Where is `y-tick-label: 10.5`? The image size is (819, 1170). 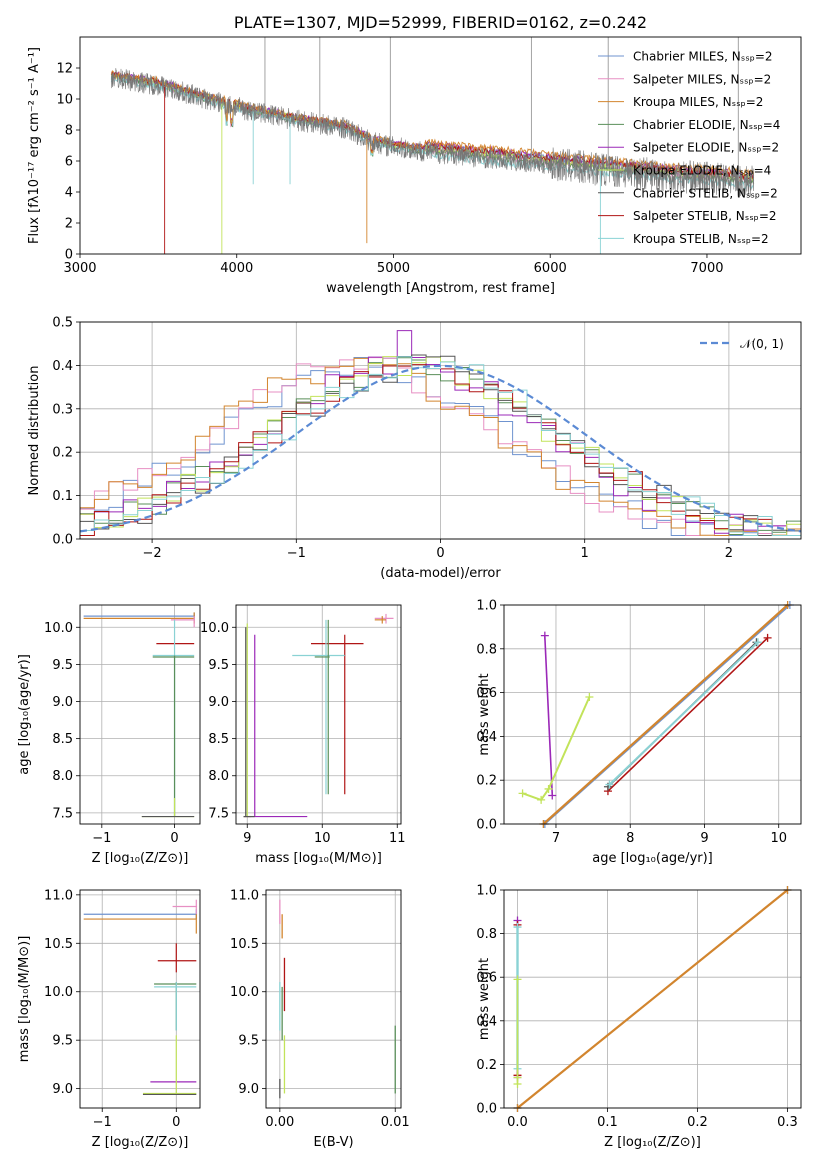 y-tick-label: 10.5 is located at coordinates (58, 944).